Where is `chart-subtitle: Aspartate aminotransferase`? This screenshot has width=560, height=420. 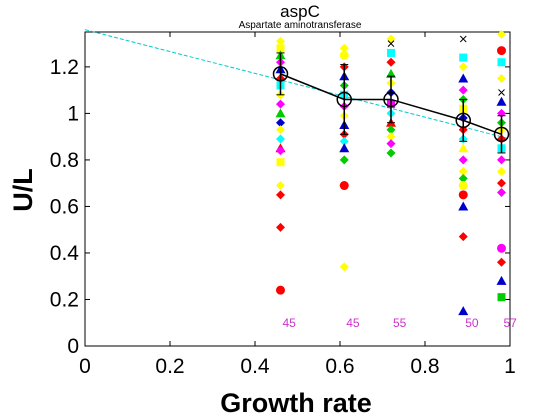
chart-subtitle: Aspartate aminotransferase is located at coordinates (300, 25).